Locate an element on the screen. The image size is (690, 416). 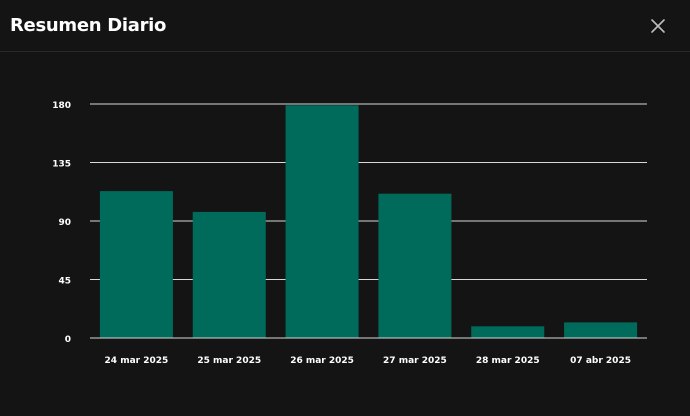
x-tick-label: 24 mar 2025 is located at coordinates (137, 361).